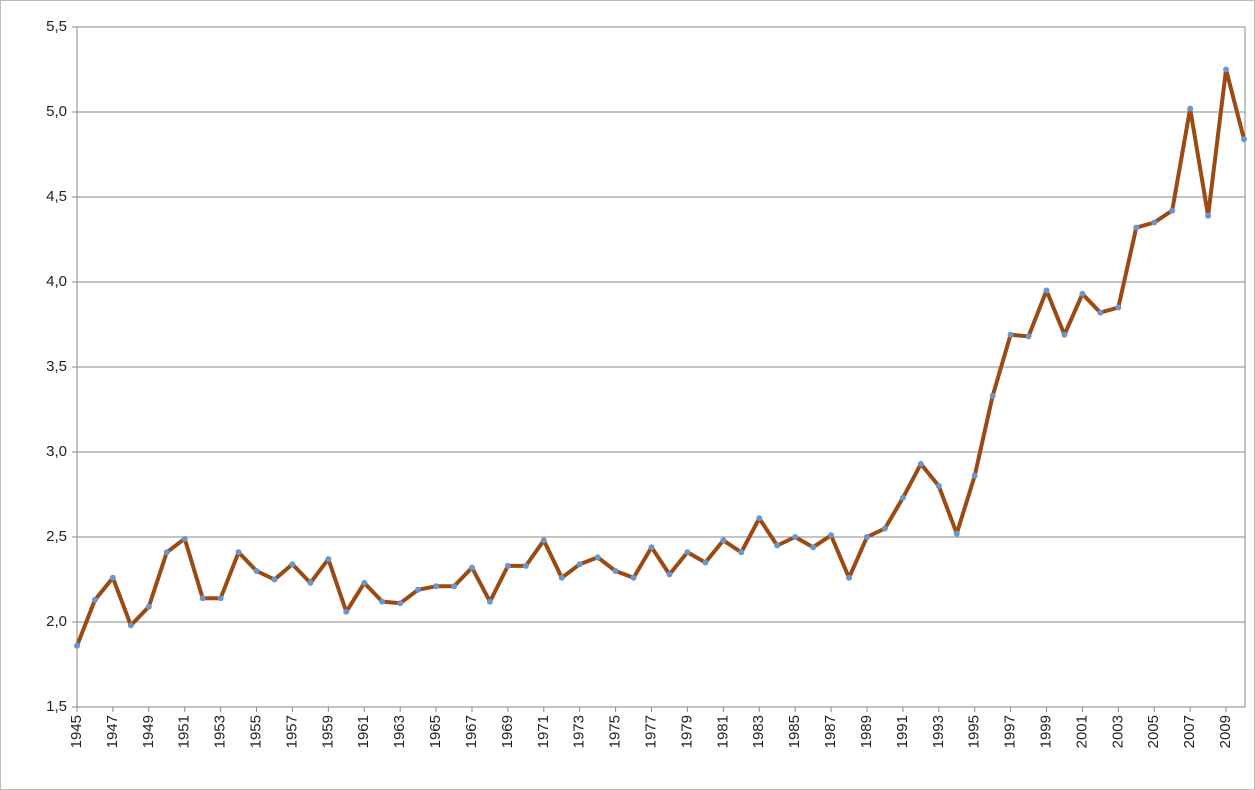  Describe the element at coordinates (56, 706) in the screenshot. I see `y-tick-label: 1,5` at that location.